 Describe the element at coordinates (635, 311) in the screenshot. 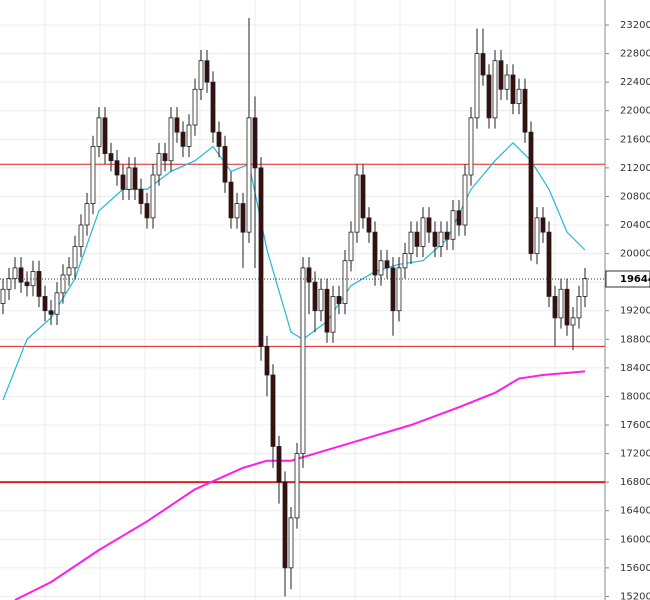

I see `y-tick-label: 19200` at that location.